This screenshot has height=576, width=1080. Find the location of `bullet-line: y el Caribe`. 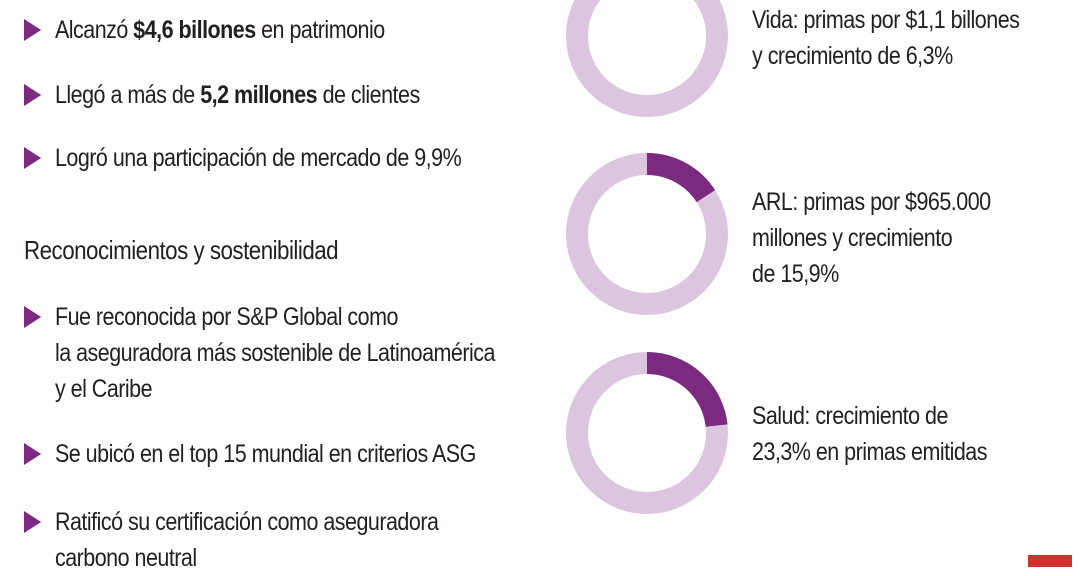

bullet-line: y el Caribe is located at coordinates (103, 389).